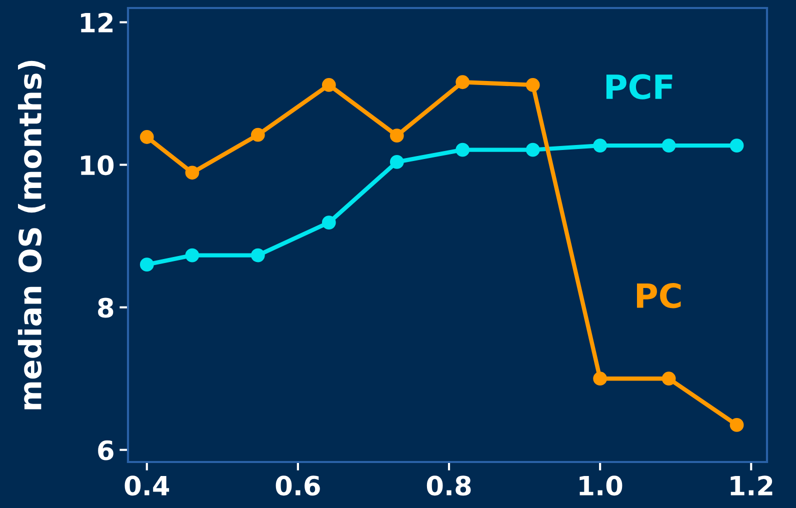 Image resolution: width=796 pixels, height=508 pixels. Describe the element at coordinates (658, 295) in the screenshot. I see `series-label: PC` at that location.